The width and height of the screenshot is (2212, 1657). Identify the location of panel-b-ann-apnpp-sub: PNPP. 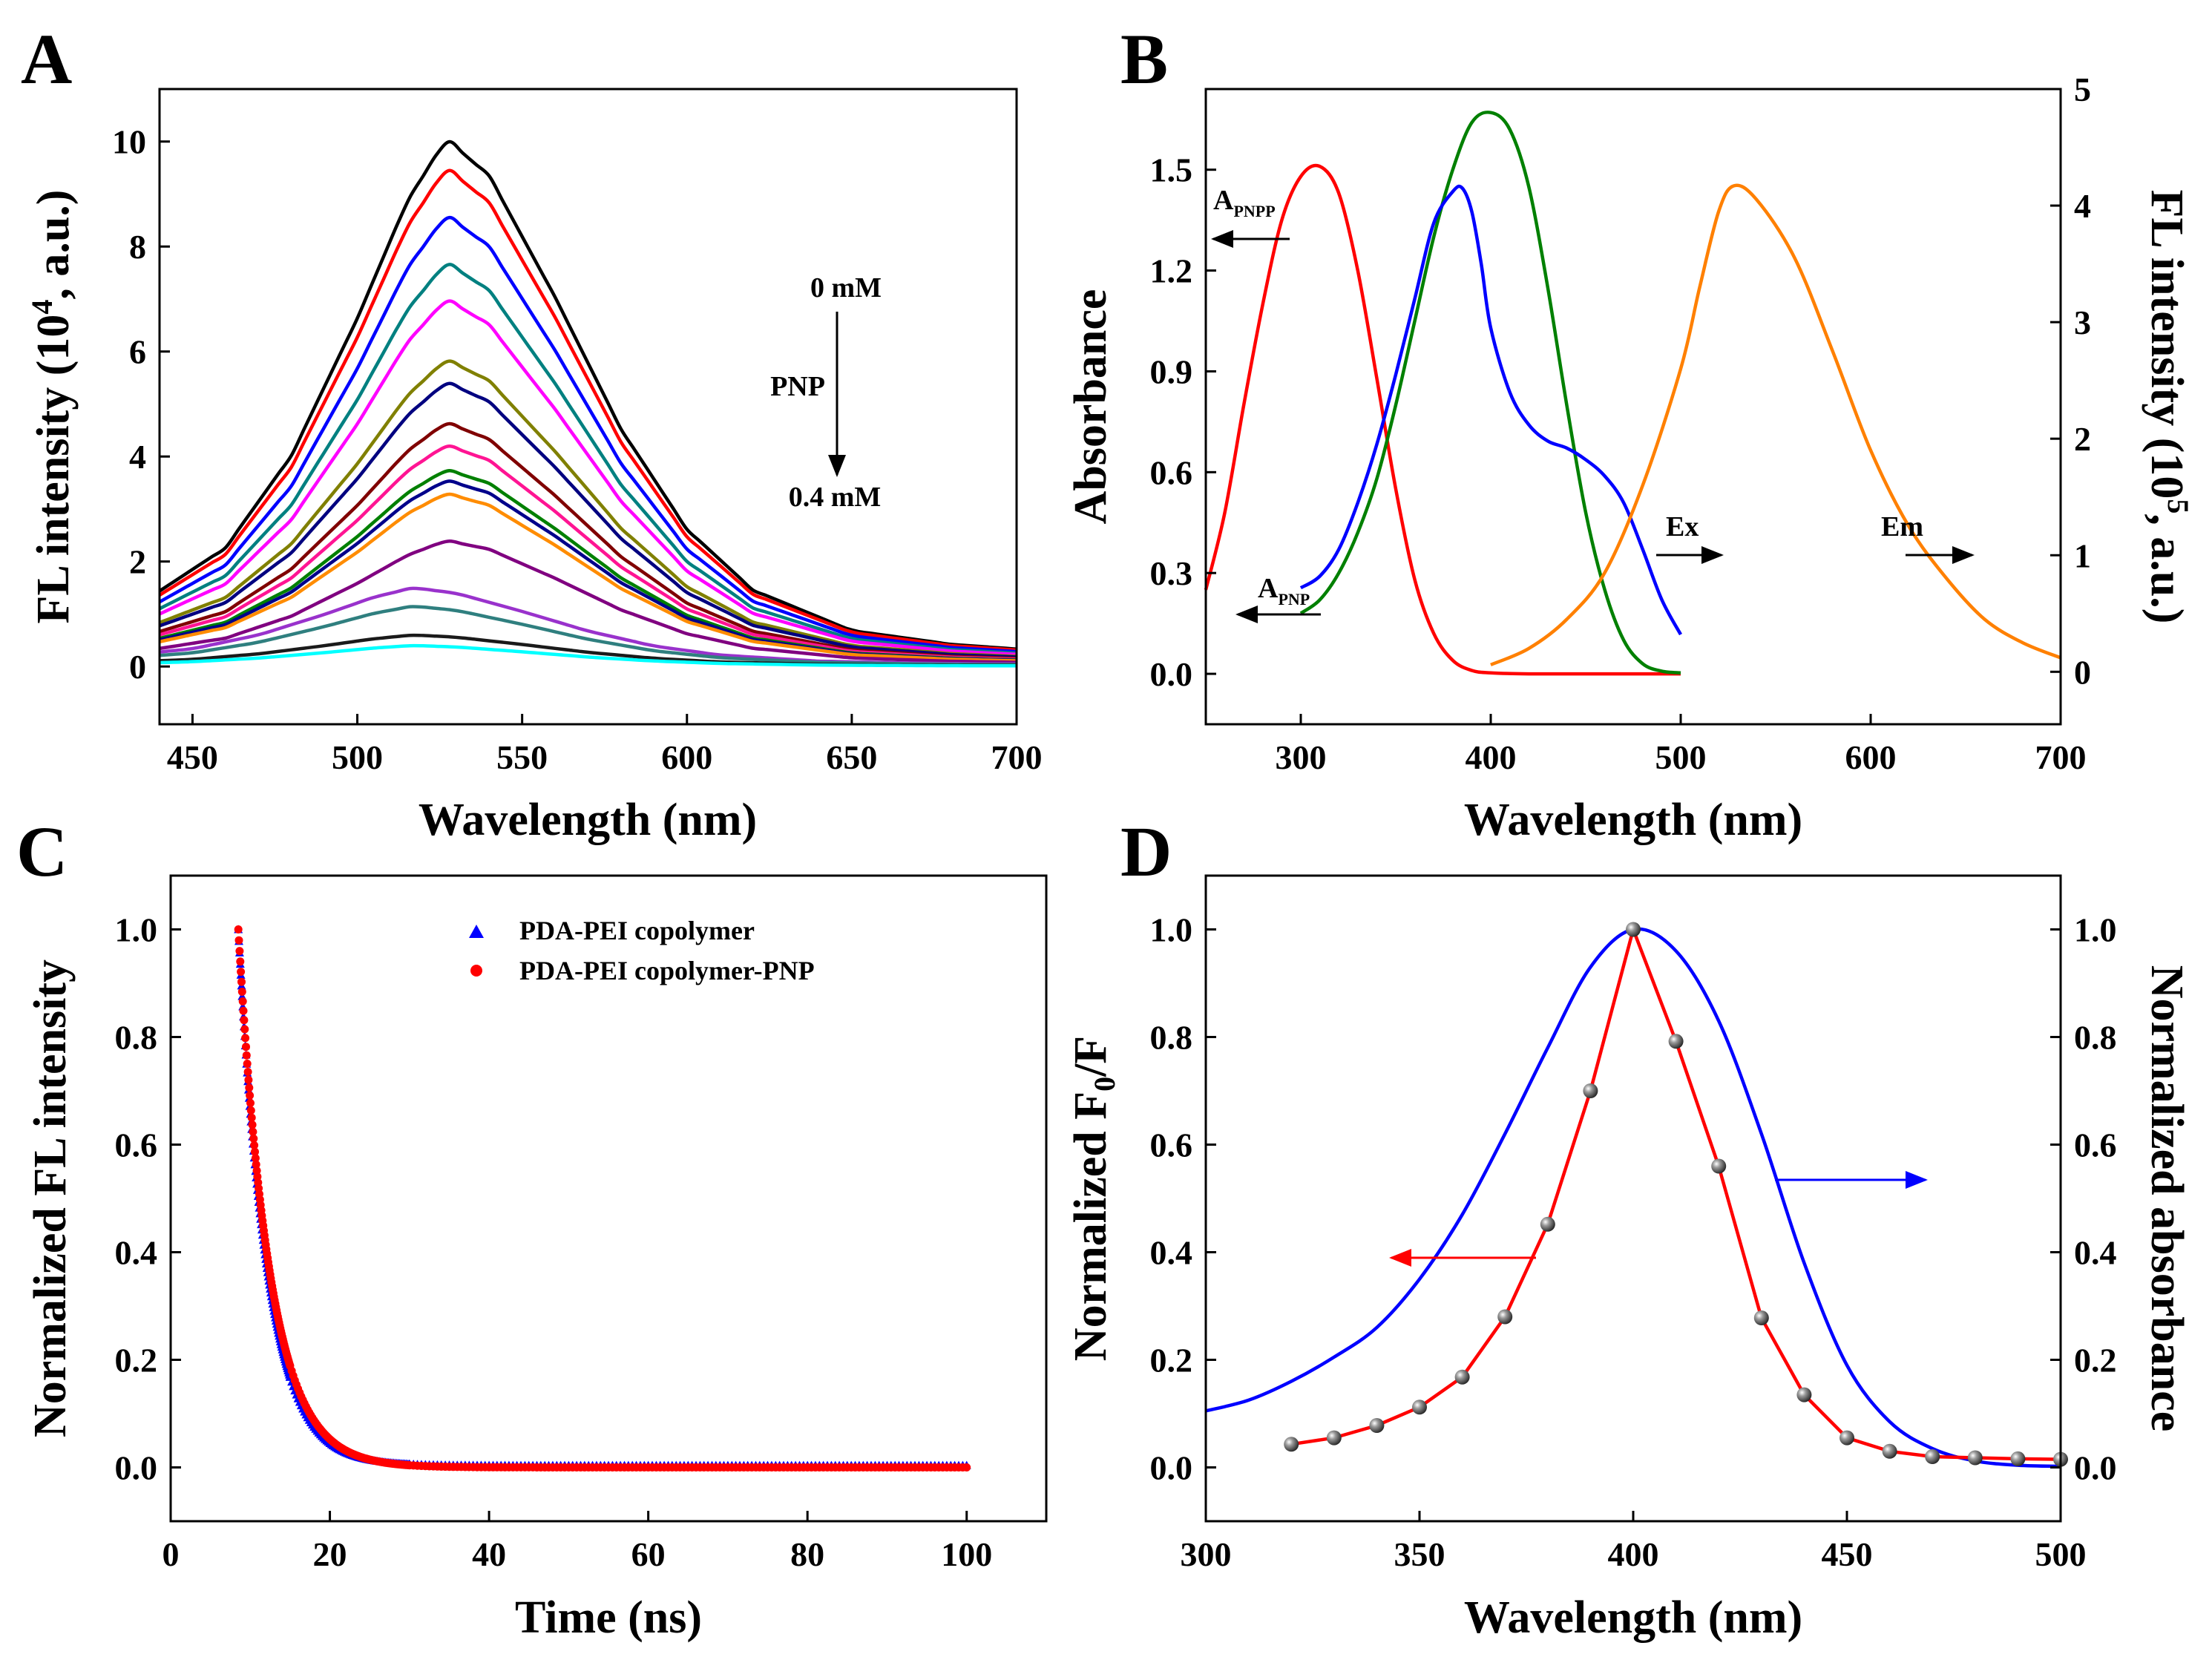
(1254, 211).